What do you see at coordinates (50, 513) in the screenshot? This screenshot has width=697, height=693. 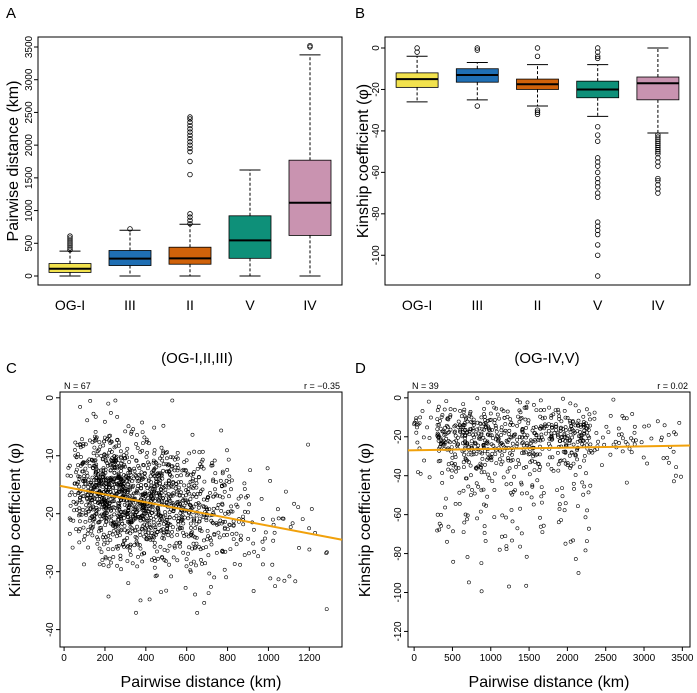 I see `y-tick-label: -20` at bounding box center [50, 513].